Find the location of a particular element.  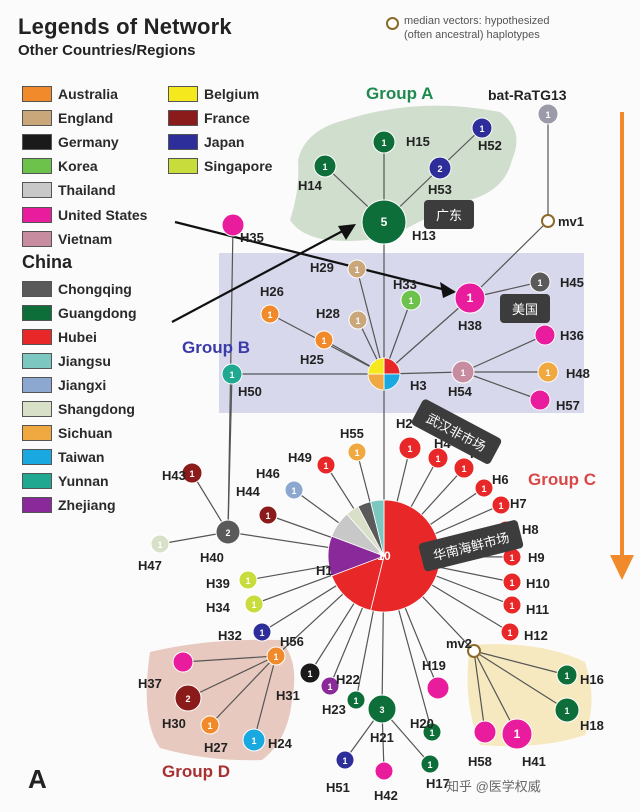

node-h19 is located at coordinates (438, 688).